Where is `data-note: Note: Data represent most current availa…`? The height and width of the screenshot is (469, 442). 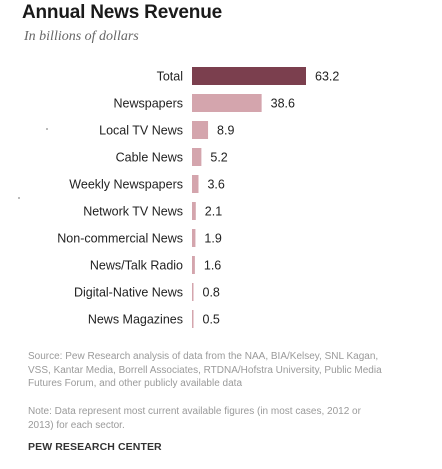
data-note: Note: Data represent most current availa… is located at coordinates (194, 418).